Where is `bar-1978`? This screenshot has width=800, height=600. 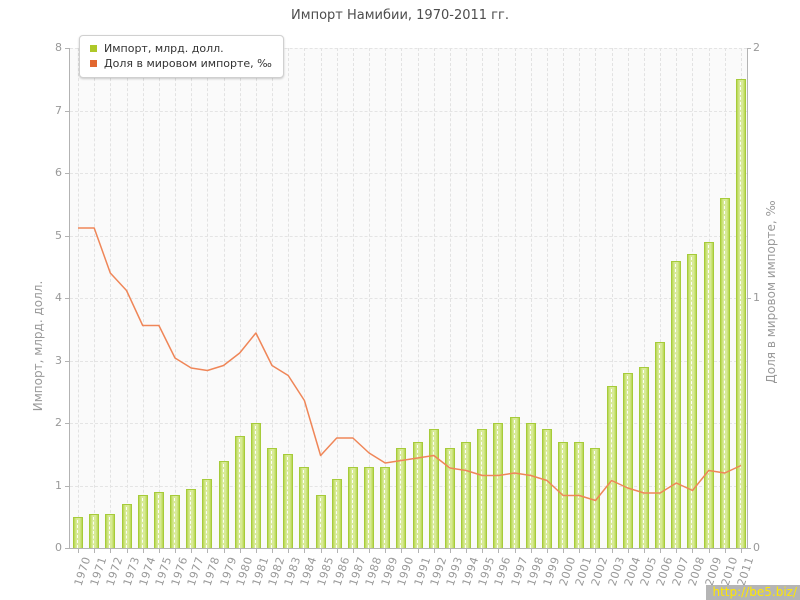
bar-1978 is located at coordinates (207, 513).